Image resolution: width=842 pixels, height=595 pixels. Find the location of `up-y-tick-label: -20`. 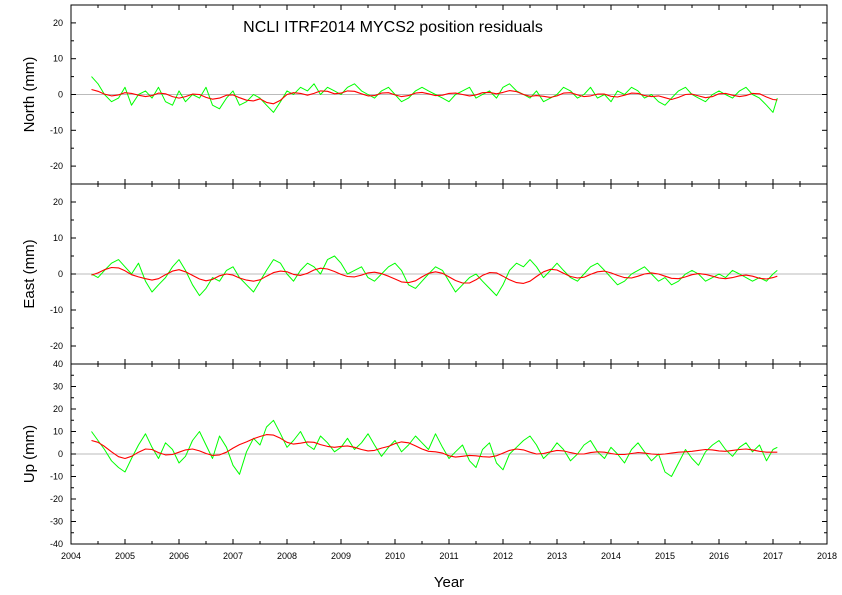

up-y-tick-label: -20 is located at coordinates (56, 499).